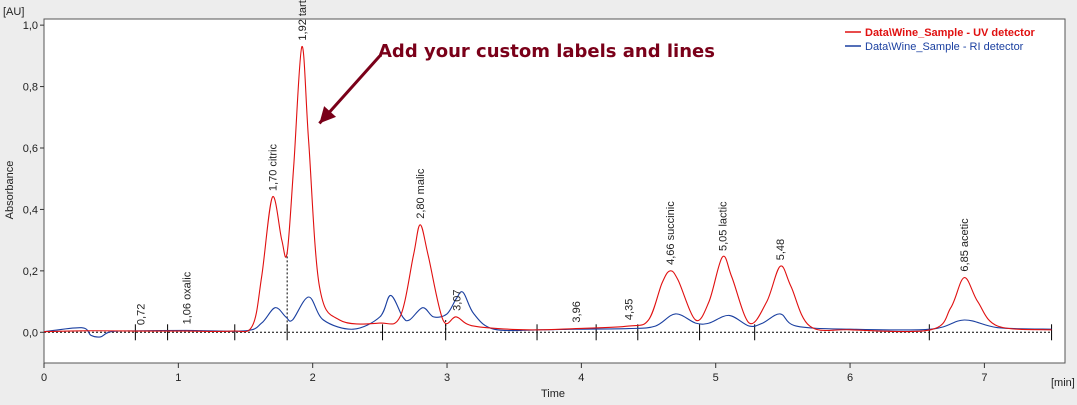 This screenshot has height=405, width=1077. Describe the element at coordinates (273, 168) in the screenshot. I see `peak-label: 1,70 citric` at that location.